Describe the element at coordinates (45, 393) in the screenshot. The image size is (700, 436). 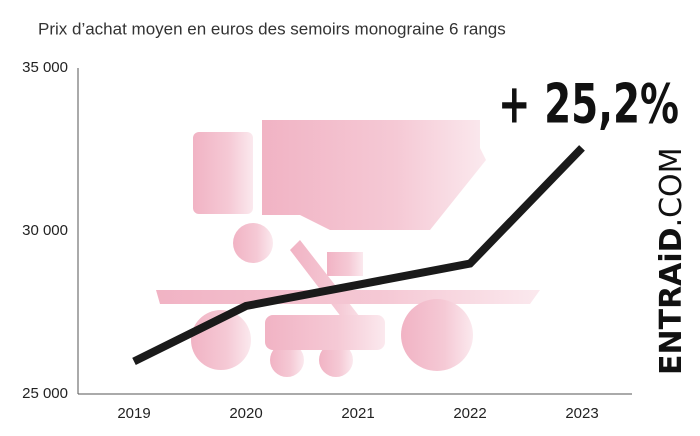
I see `y-tick-label: 25 000` at that location.